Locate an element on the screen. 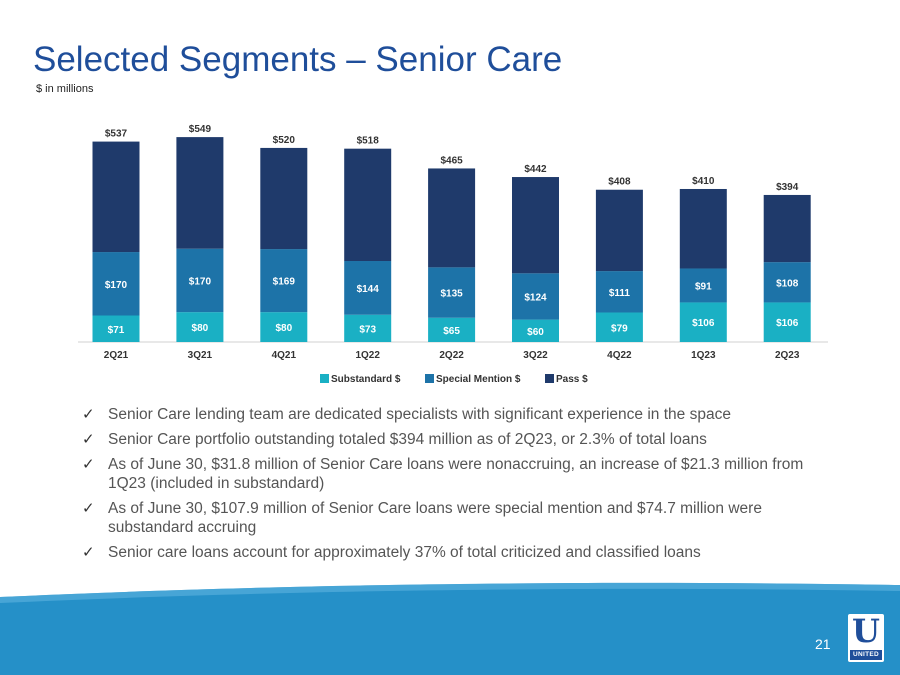 Image resolution: width=900 pixels, height=675 pixels. legend-label: Special Mention $ is located at coordinates (478, 379).